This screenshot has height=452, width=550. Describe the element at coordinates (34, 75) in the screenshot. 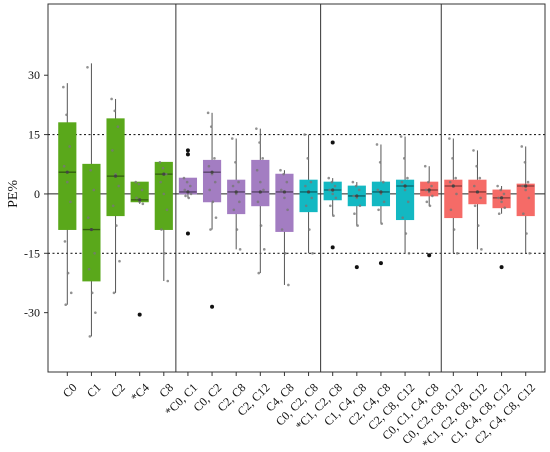

I see `y-tick-label: 30` at that location.